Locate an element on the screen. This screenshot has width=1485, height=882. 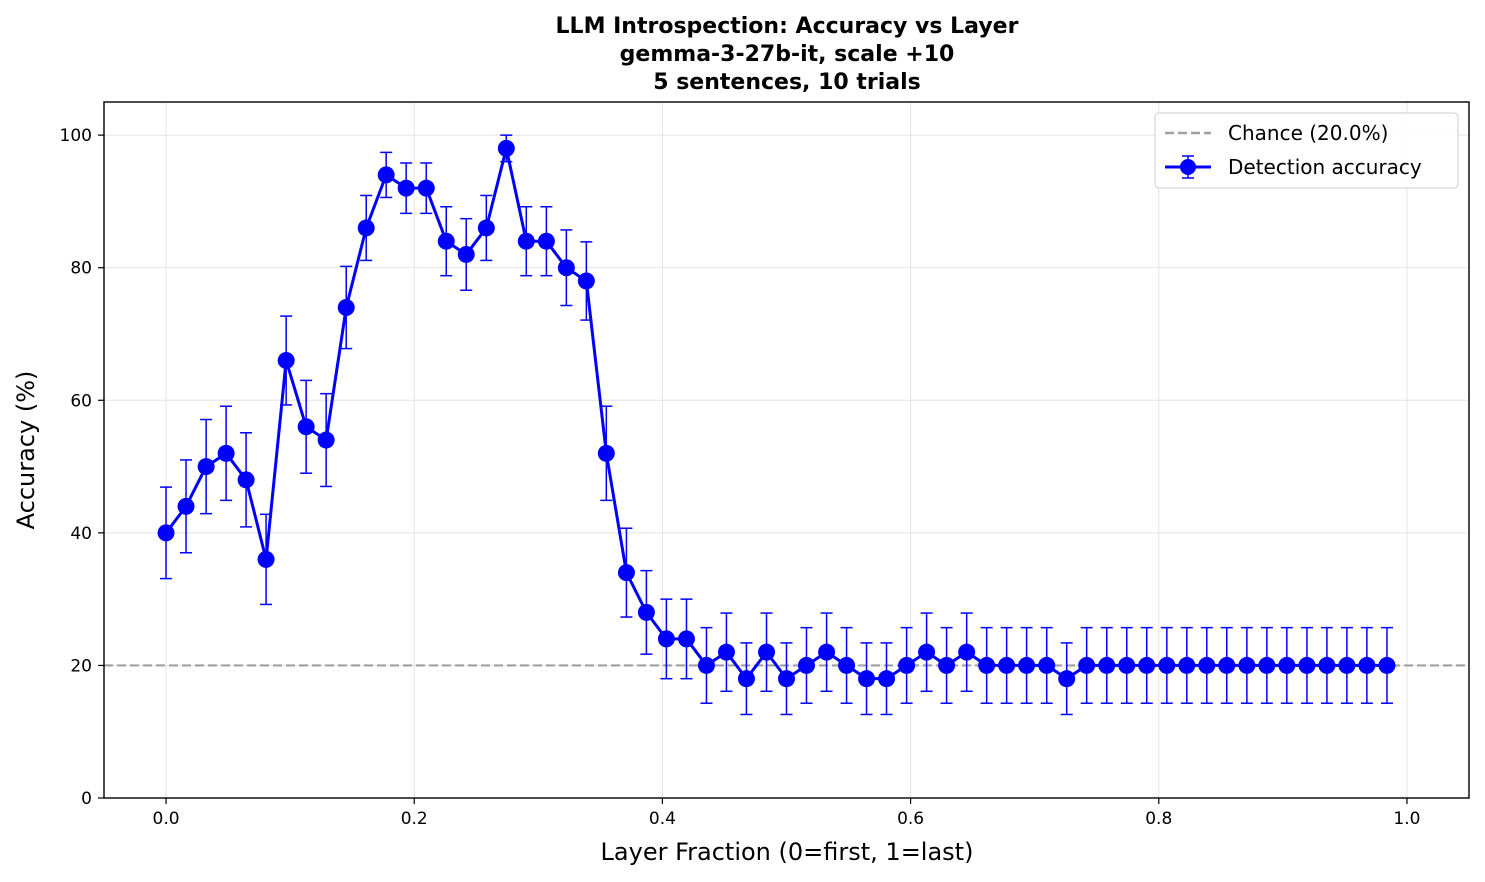
x-tick-label: 0.8 is located at coordinates (1158, 819).